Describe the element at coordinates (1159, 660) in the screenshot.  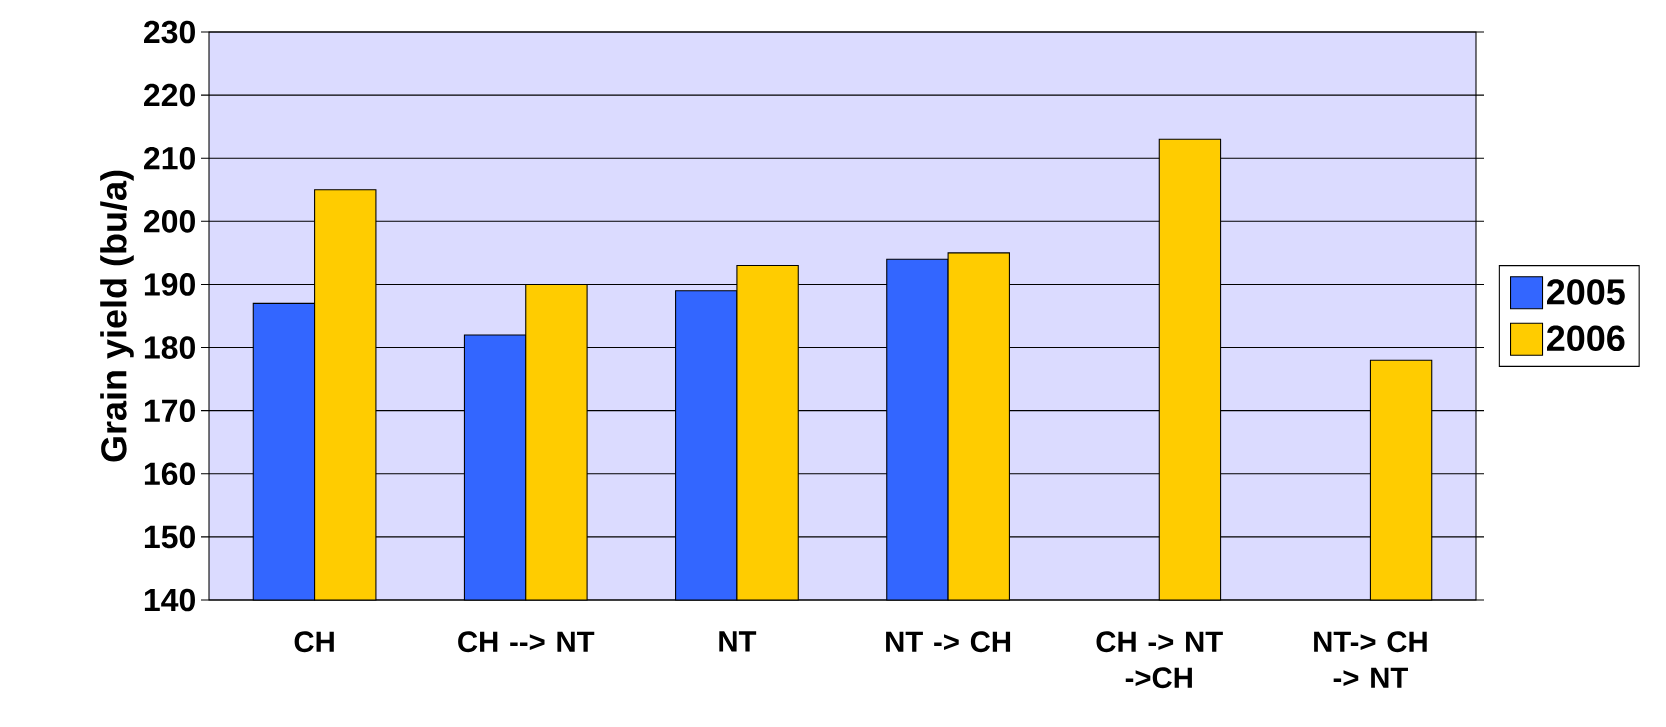
I see `x-tick-label: CH -> NT ->CH` at that location.